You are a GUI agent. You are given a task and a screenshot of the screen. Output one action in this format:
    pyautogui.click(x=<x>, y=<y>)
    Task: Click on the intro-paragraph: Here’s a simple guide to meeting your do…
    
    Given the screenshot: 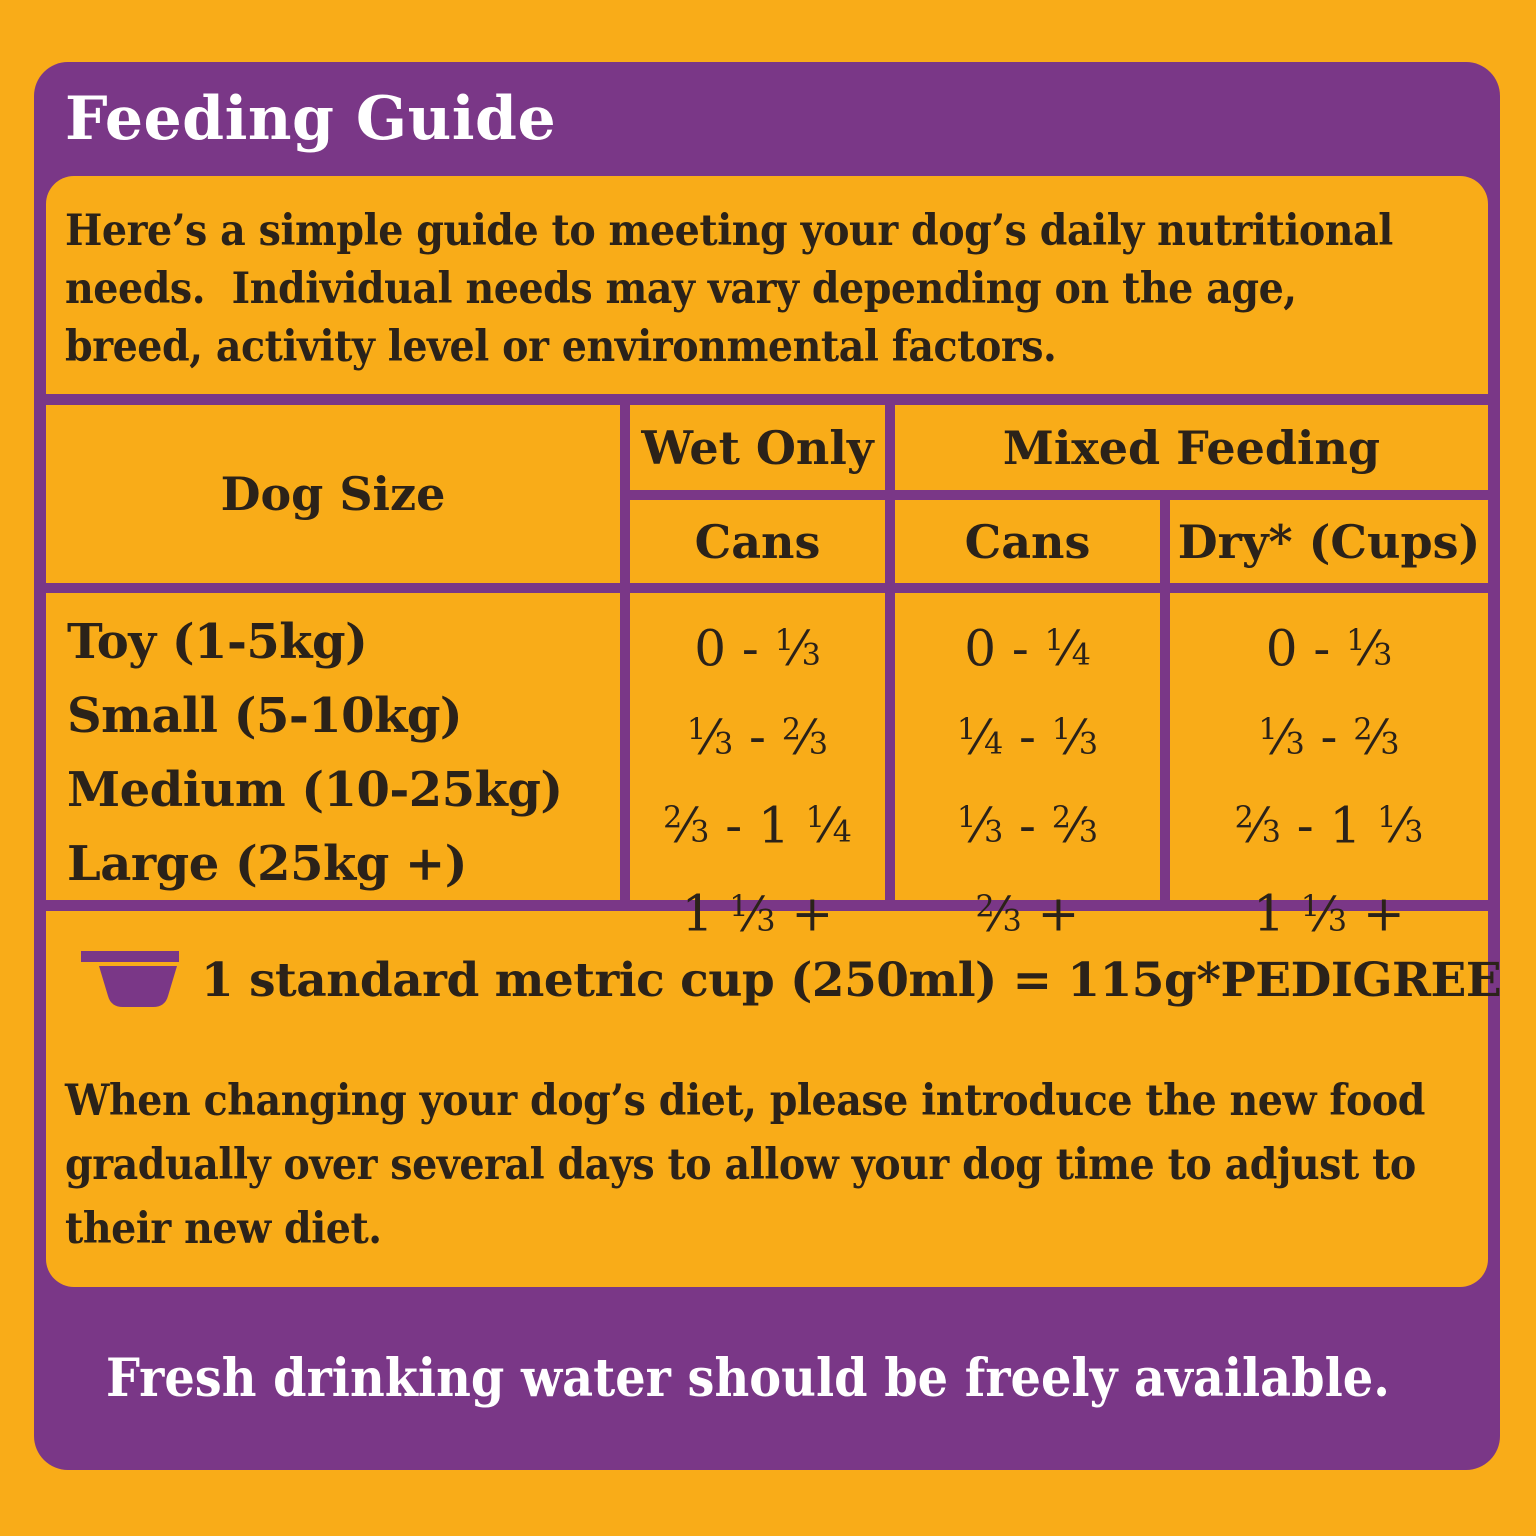 What is the action you would take?
    pyautogui.click(x=767, y=289)
    